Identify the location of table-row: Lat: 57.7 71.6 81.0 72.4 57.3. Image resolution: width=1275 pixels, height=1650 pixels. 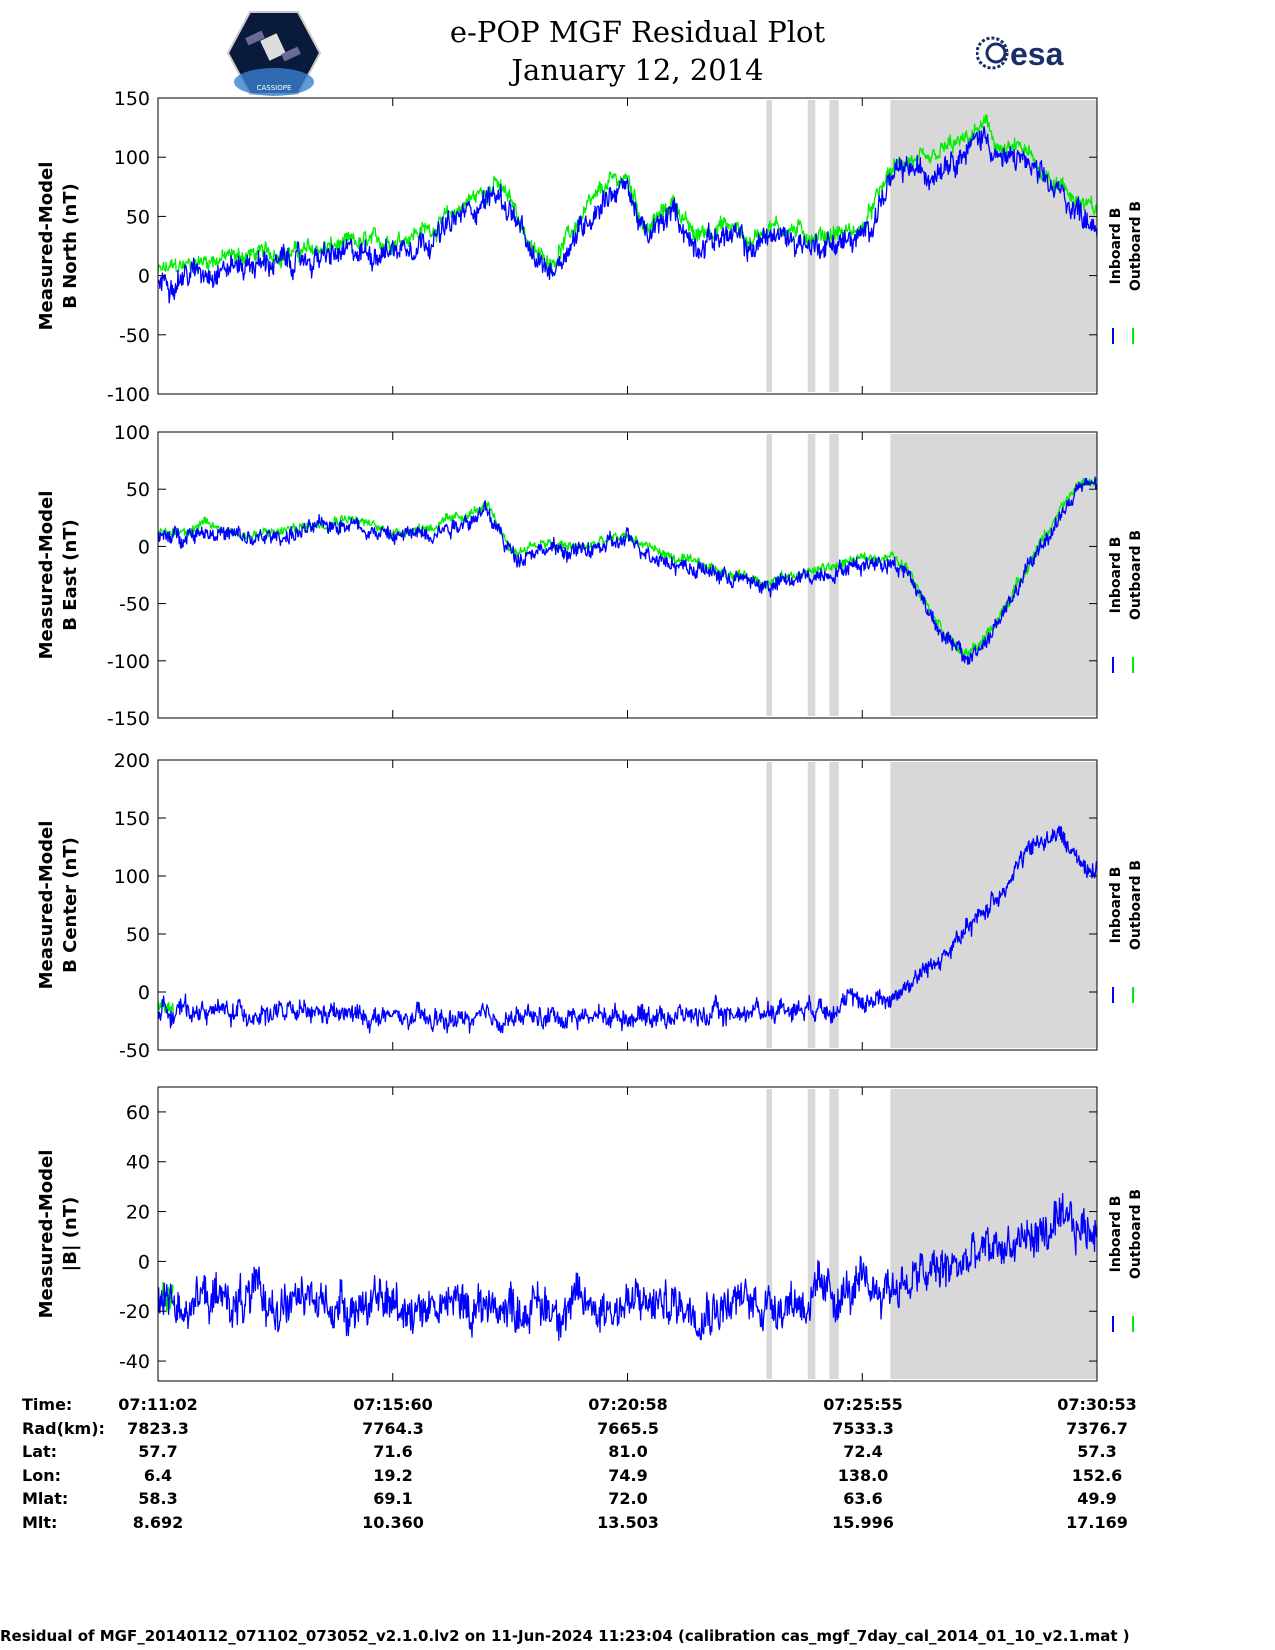
(637, 1454).